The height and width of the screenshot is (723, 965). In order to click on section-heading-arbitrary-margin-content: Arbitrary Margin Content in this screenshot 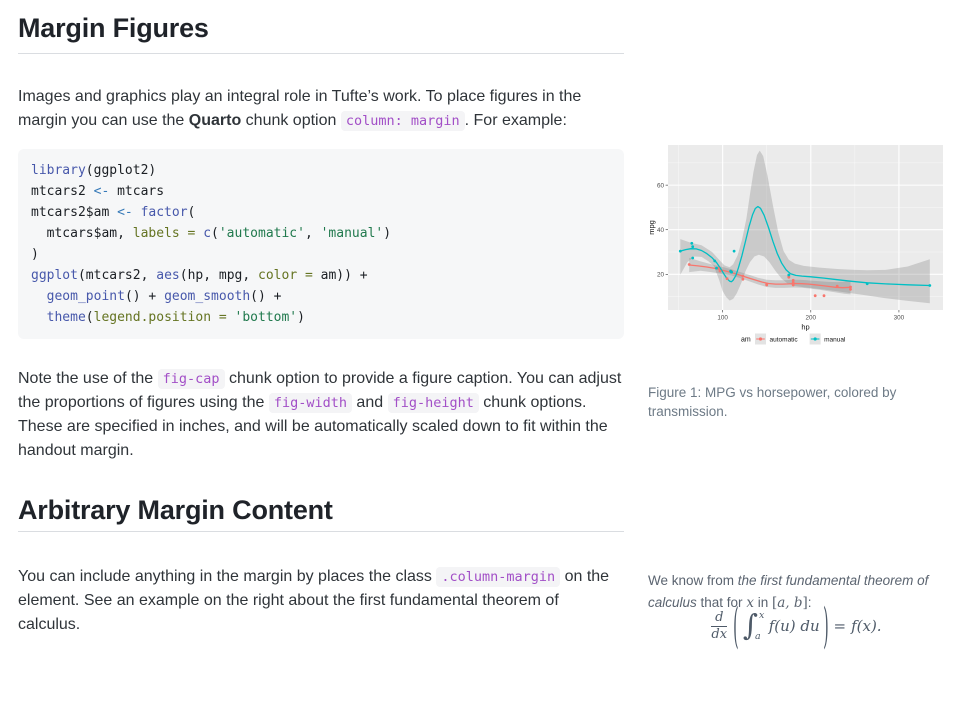, I will do `click(175, 510)`.